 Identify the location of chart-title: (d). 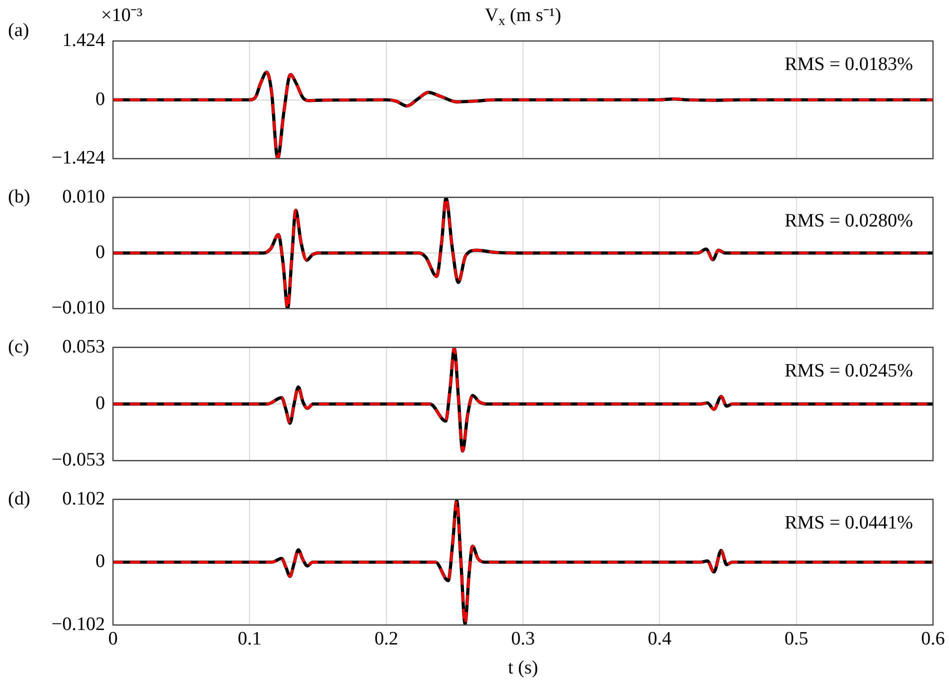
(19, 499).